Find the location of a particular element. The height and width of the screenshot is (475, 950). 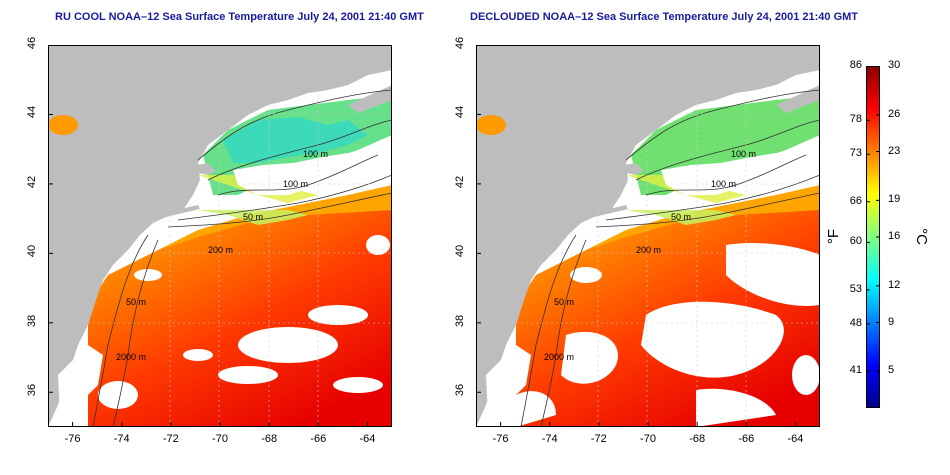

celsius-tick-label: 16 is located at coordinates (894, 236).